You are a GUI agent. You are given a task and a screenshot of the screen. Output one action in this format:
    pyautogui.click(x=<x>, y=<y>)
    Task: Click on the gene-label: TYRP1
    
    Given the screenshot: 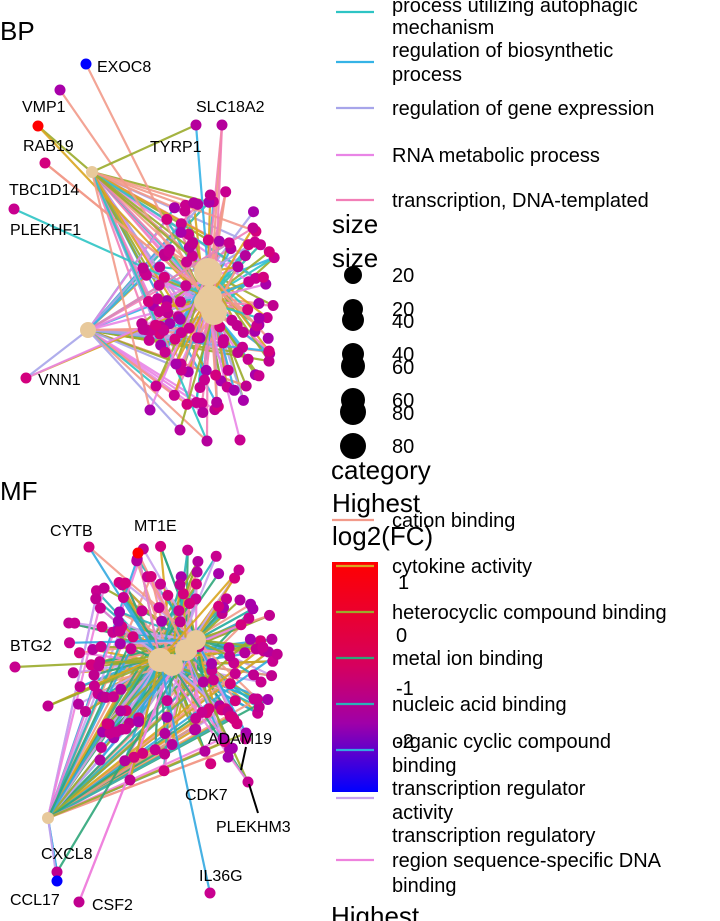 What is the action you would take?
    pyautogui.click(x=176, y=147)
    